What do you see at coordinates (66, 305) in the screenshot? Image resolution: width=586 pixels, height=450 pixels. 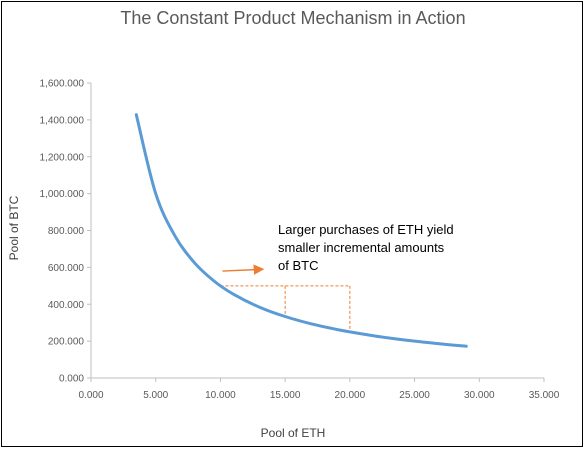 I see `y-tick-label: 400.000` at bounding box center [66, 305].